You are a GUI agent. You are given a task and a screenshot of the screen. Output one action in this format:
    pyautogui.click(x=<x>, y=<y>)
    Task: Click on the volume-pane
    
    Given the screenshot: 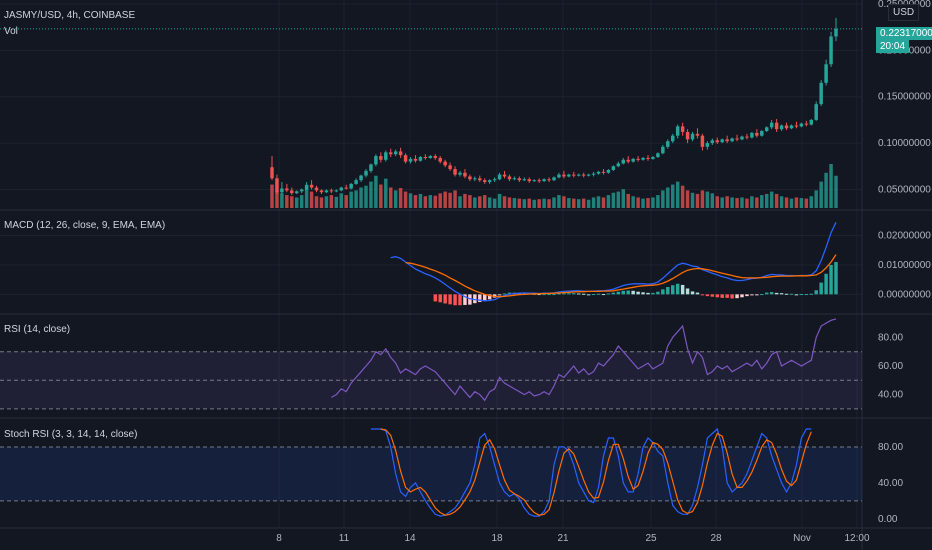 What is the action you would take?
    pyautogui.click(x=554, y=186)
    